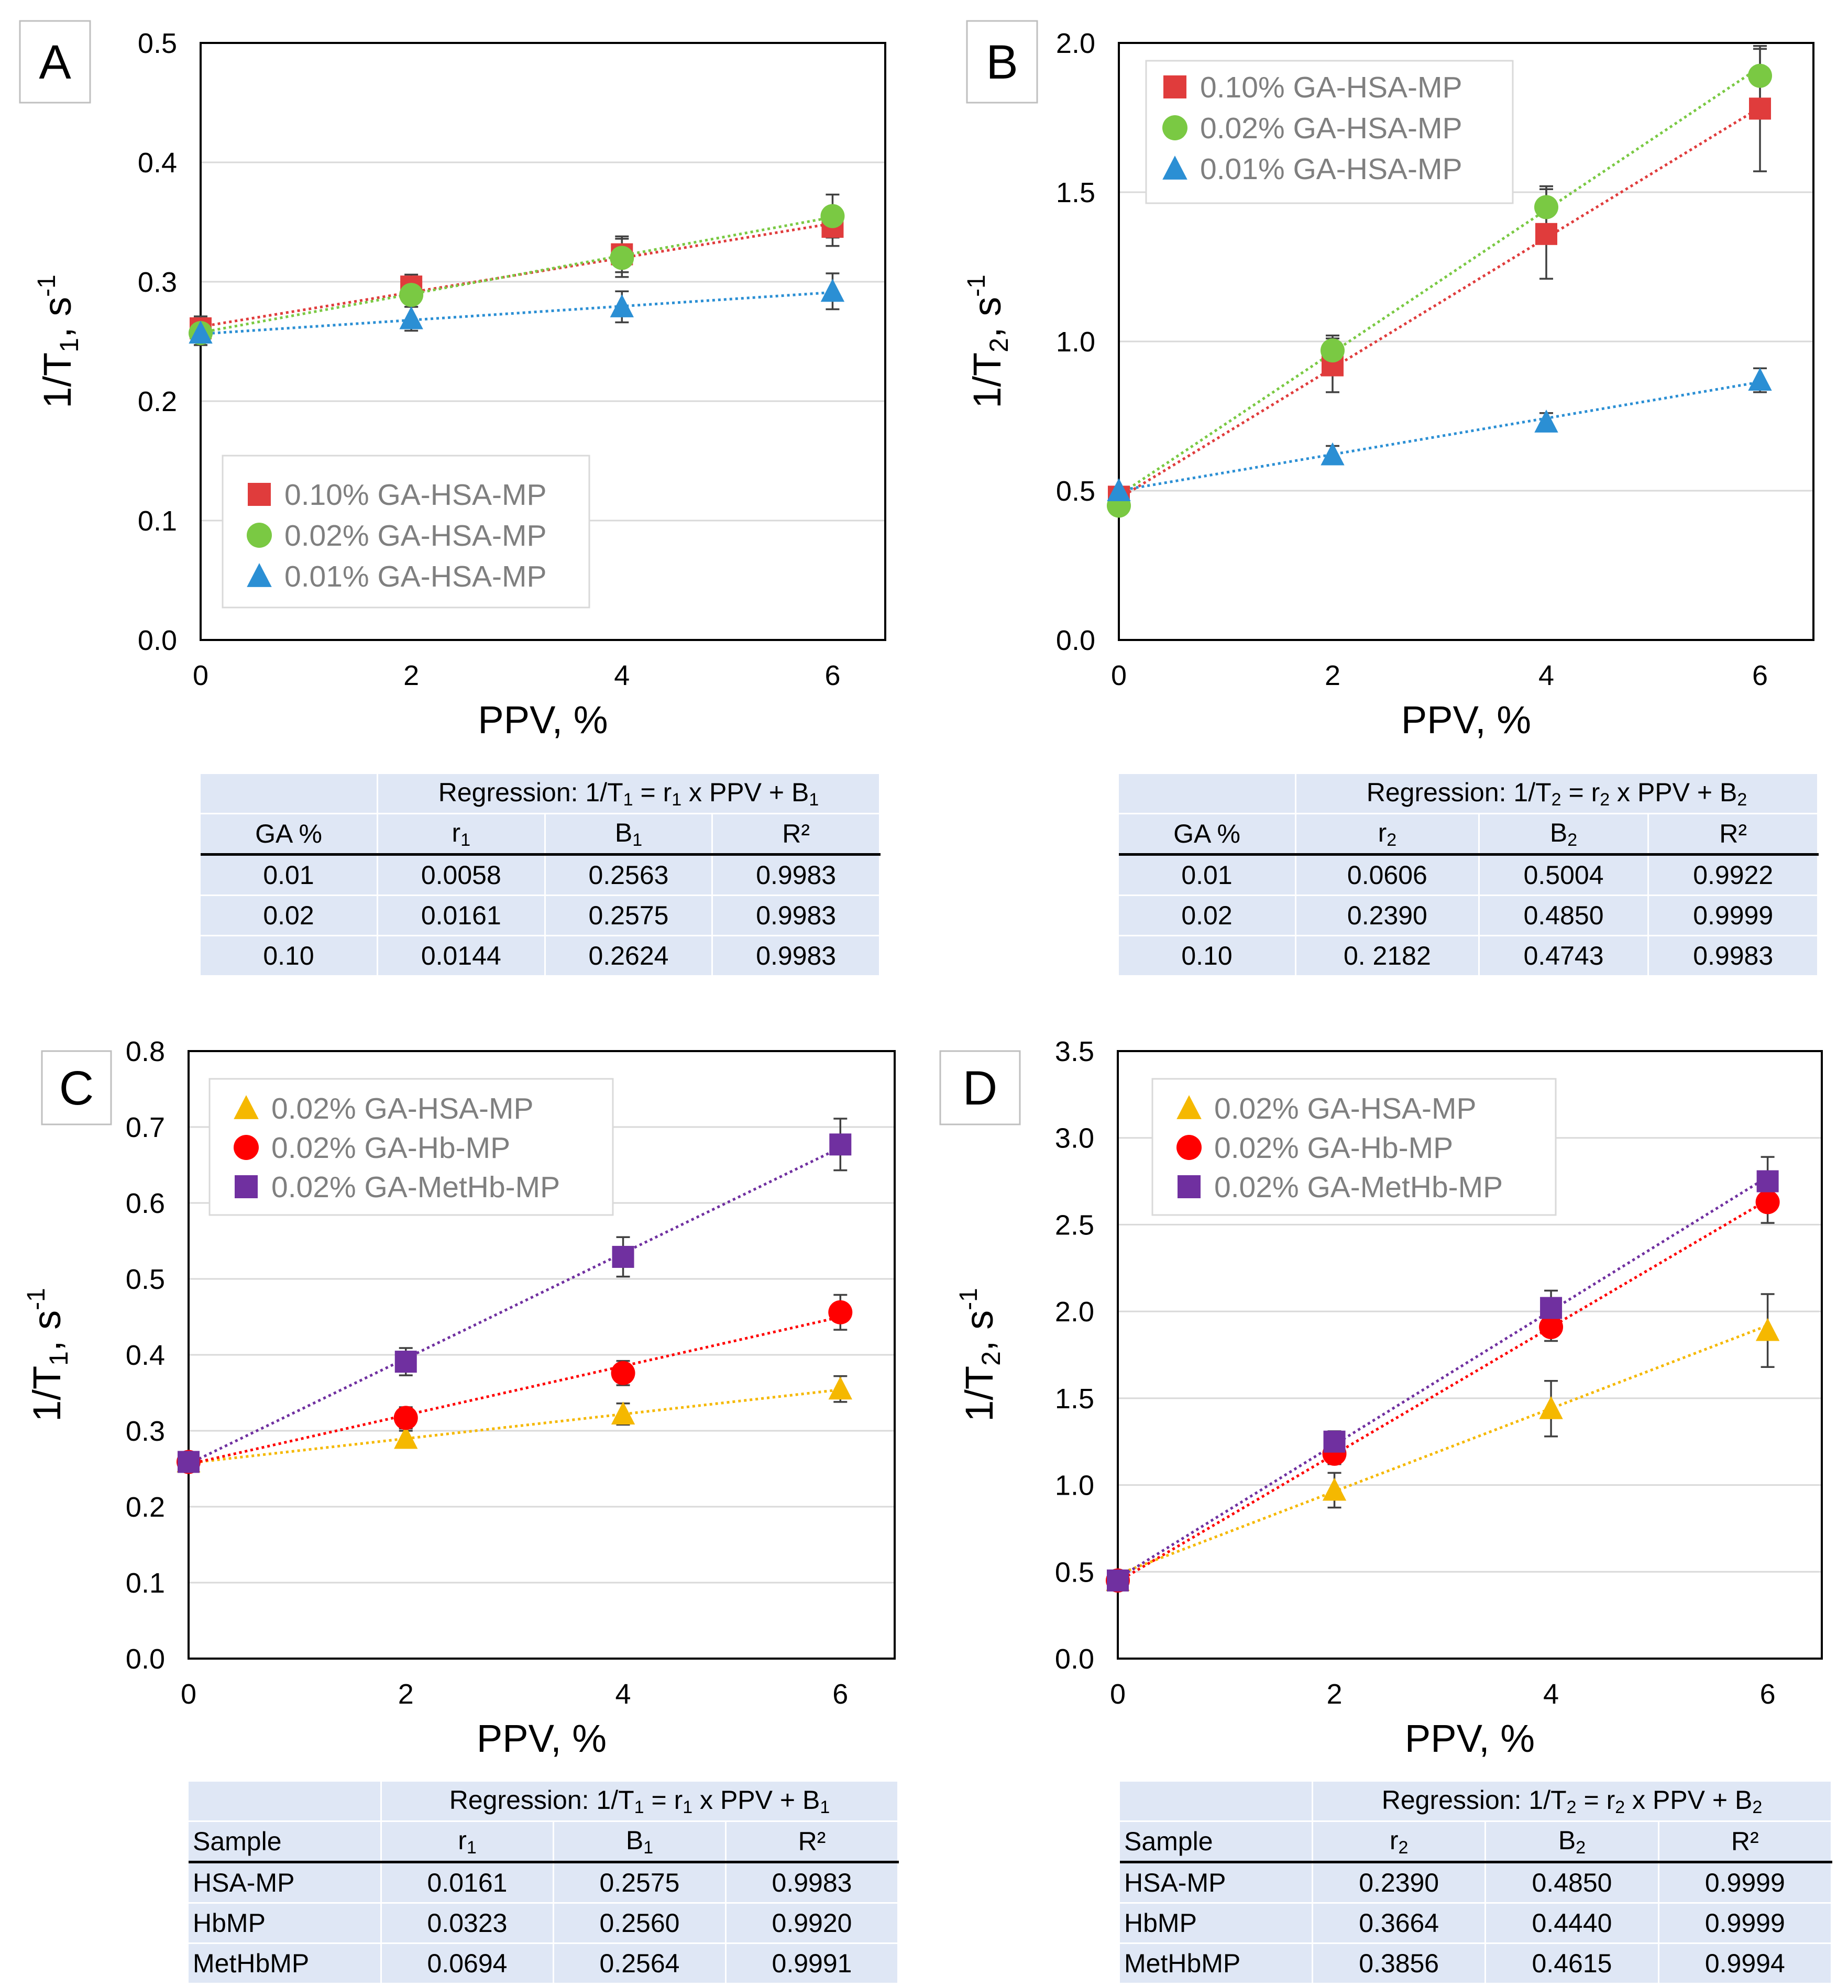 This screenshot has width=1848, height=1988. Describe the element at coordinates (146, 1508) in the screenshot. I see `y-tick-label: 0.2` at that location.